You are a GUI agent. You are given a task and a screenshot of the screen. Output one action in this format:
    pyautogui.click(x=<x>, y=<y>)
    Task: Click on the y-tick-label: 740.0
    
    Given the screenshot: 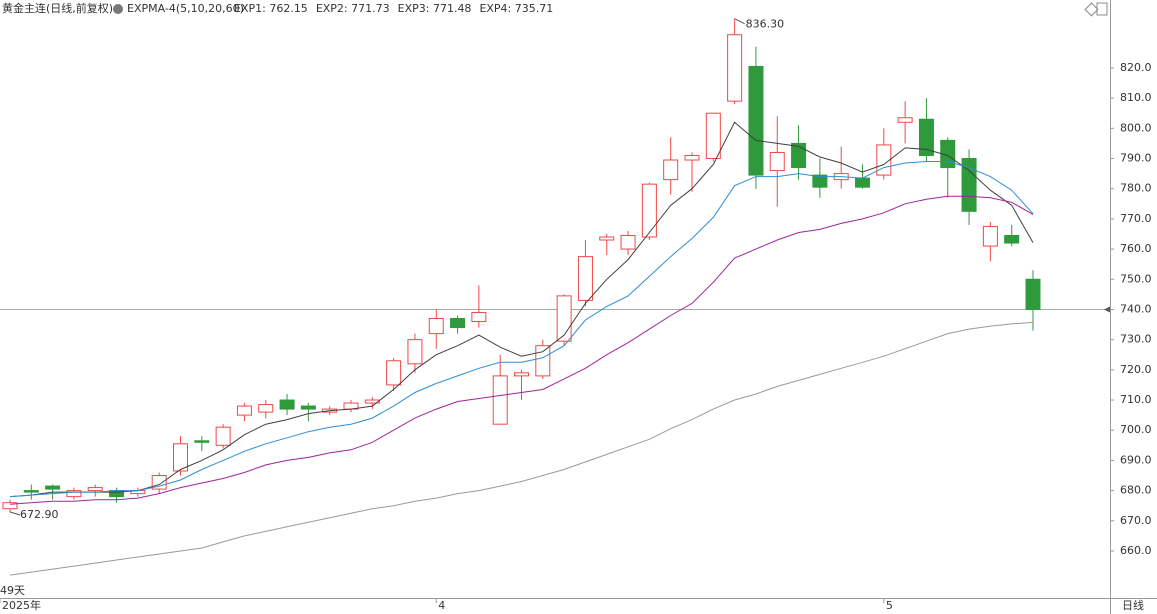 What is the action you would take?
    pyautogui.click(x=1136, y=308)
    